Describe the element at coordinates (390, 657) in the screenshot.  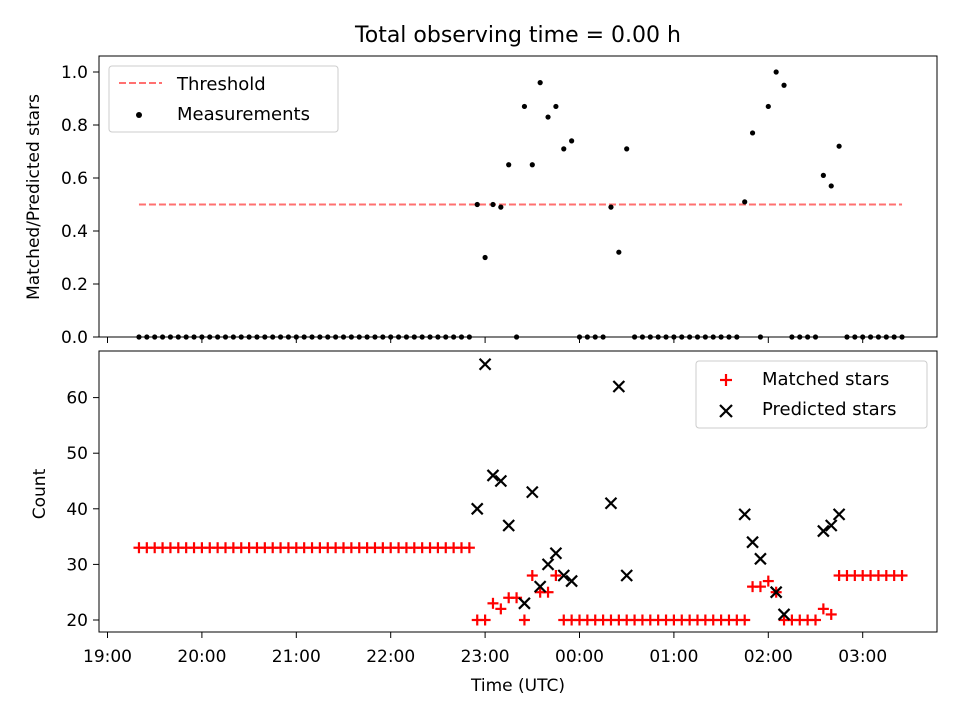
I see `bottom-x-tick-label: 22:00` at that location.